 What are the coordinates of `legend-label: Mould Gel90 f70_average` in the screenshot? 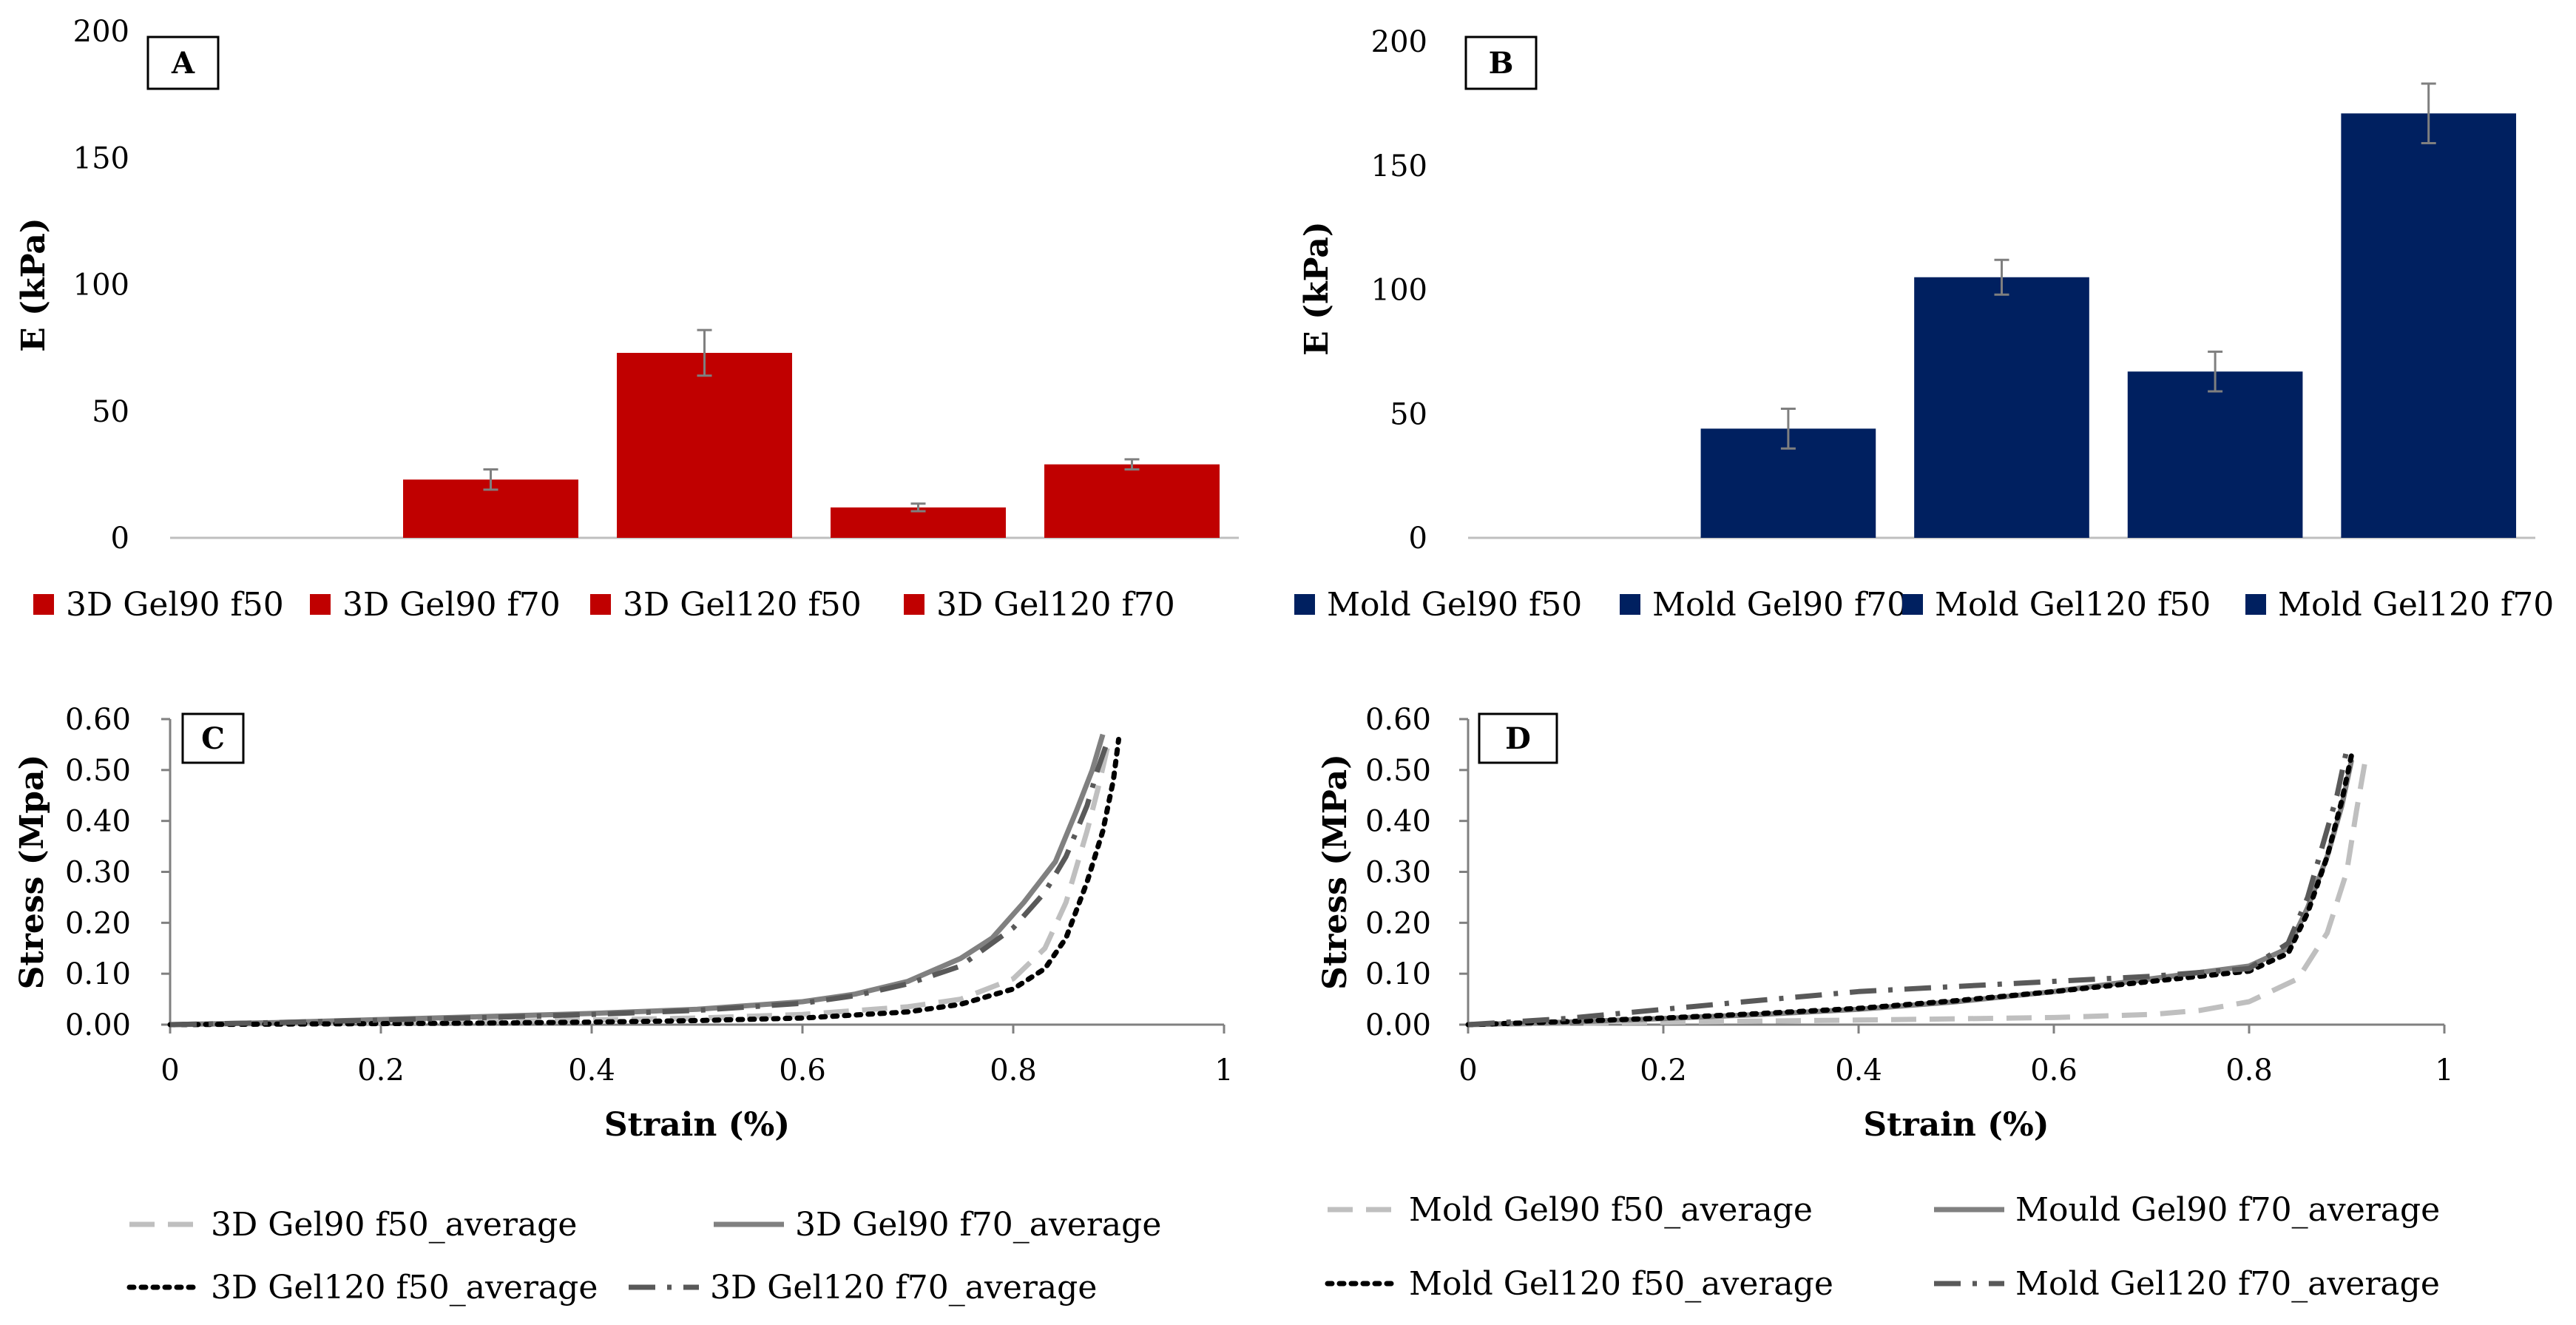 It's located at (2227, 1210).